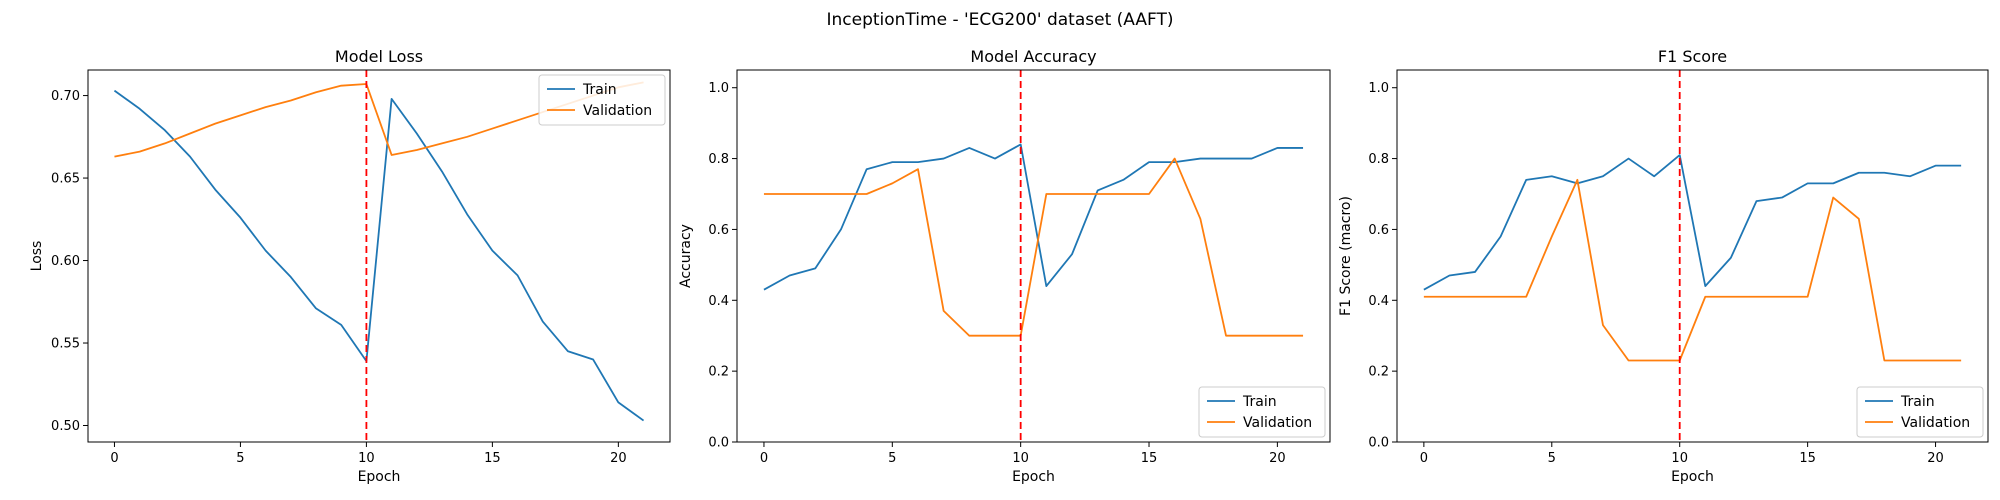 The height and width of the screenshot is (500, 2000). I want to click on f1-score-legend-label-train: Train, so click(1917, 402).